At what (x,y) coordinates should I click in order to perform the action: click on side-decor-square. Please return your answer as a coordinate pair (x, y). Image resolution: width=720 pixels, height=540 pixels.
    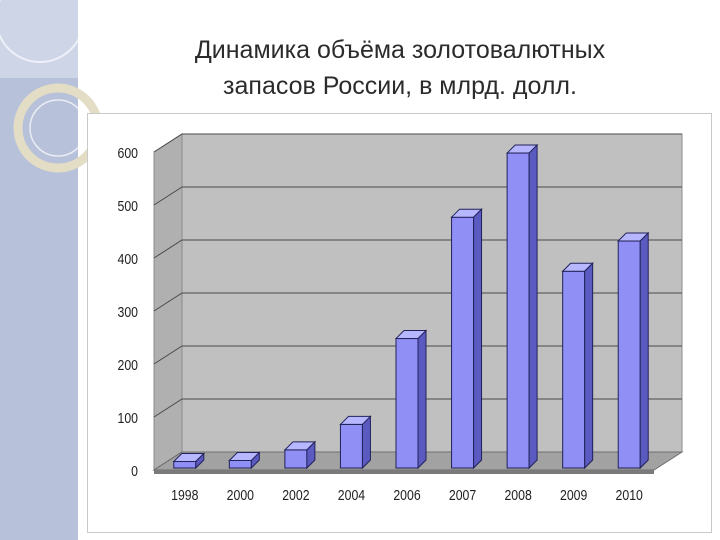
    Looking at the image, I should click on (39, 39).